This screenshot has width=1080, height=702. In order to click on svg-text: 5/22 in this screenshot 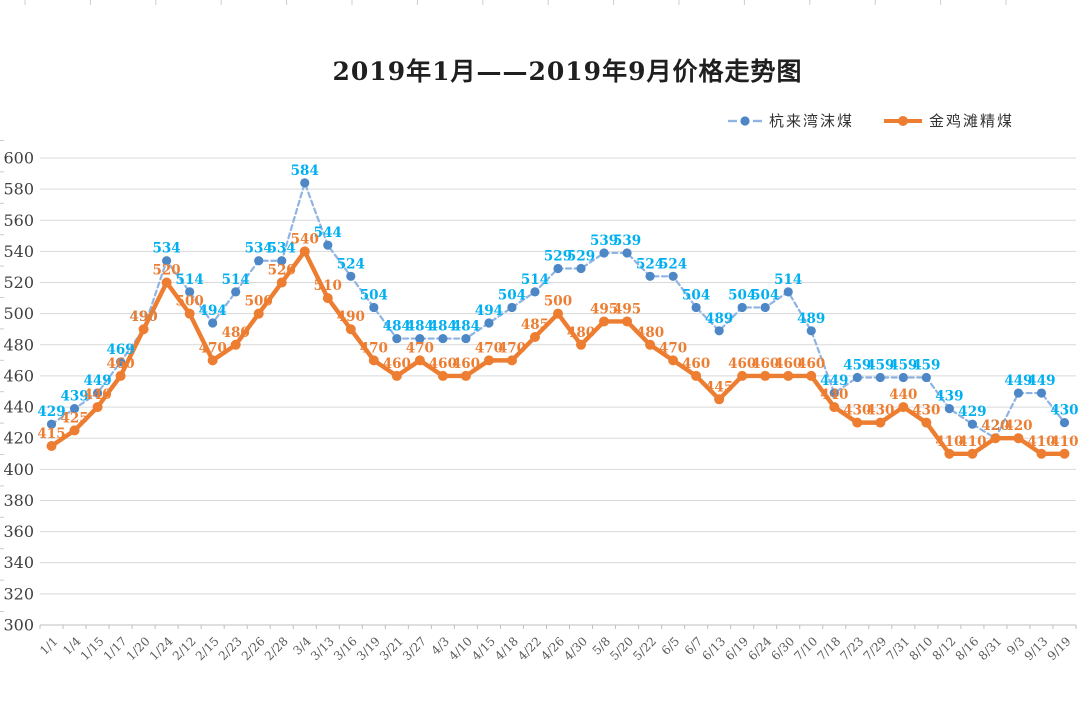, I will do `click(644, 648)`.